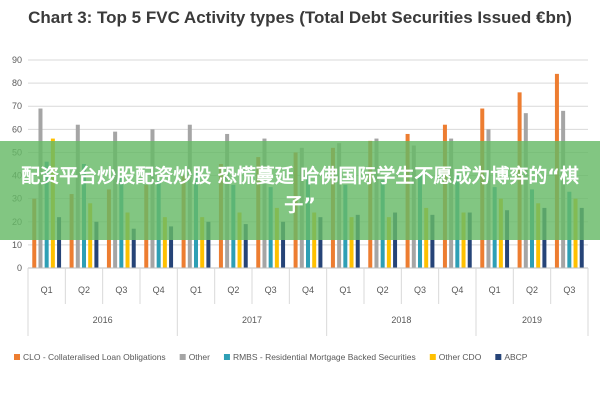 The image size is (600, 400). Describe the element at coordinates (17, 83) in the screenshot. I see `y-tick-label: 80` at that location.